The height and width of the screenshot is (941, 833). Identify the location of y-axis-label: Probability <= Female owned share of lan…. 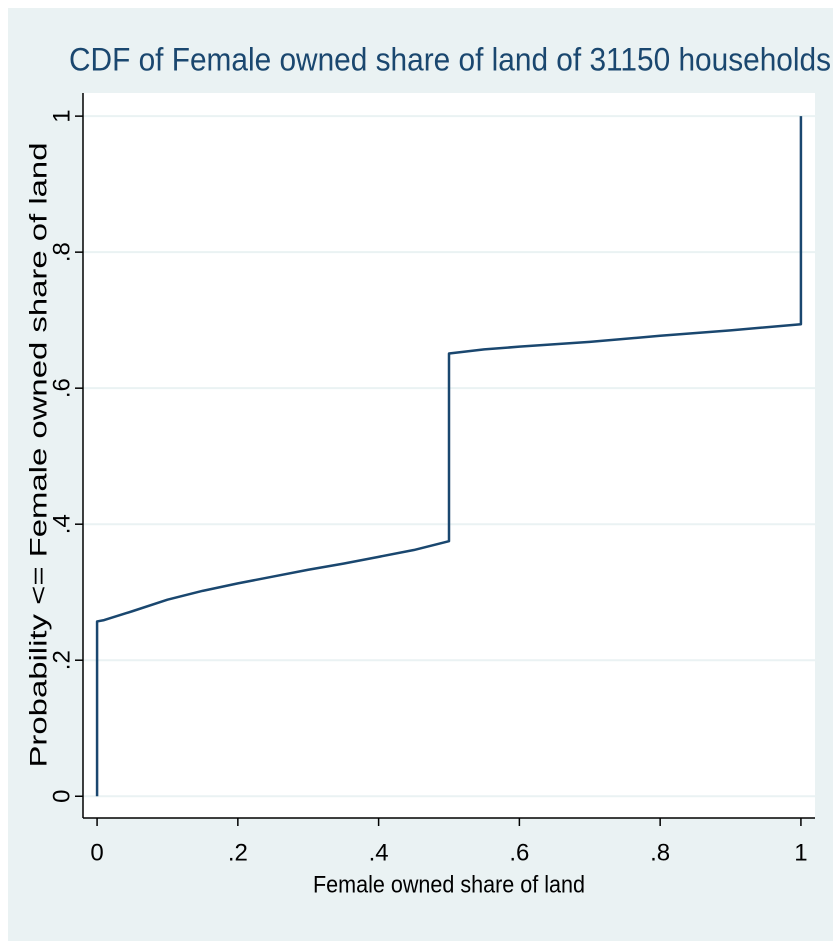
(38, 455).